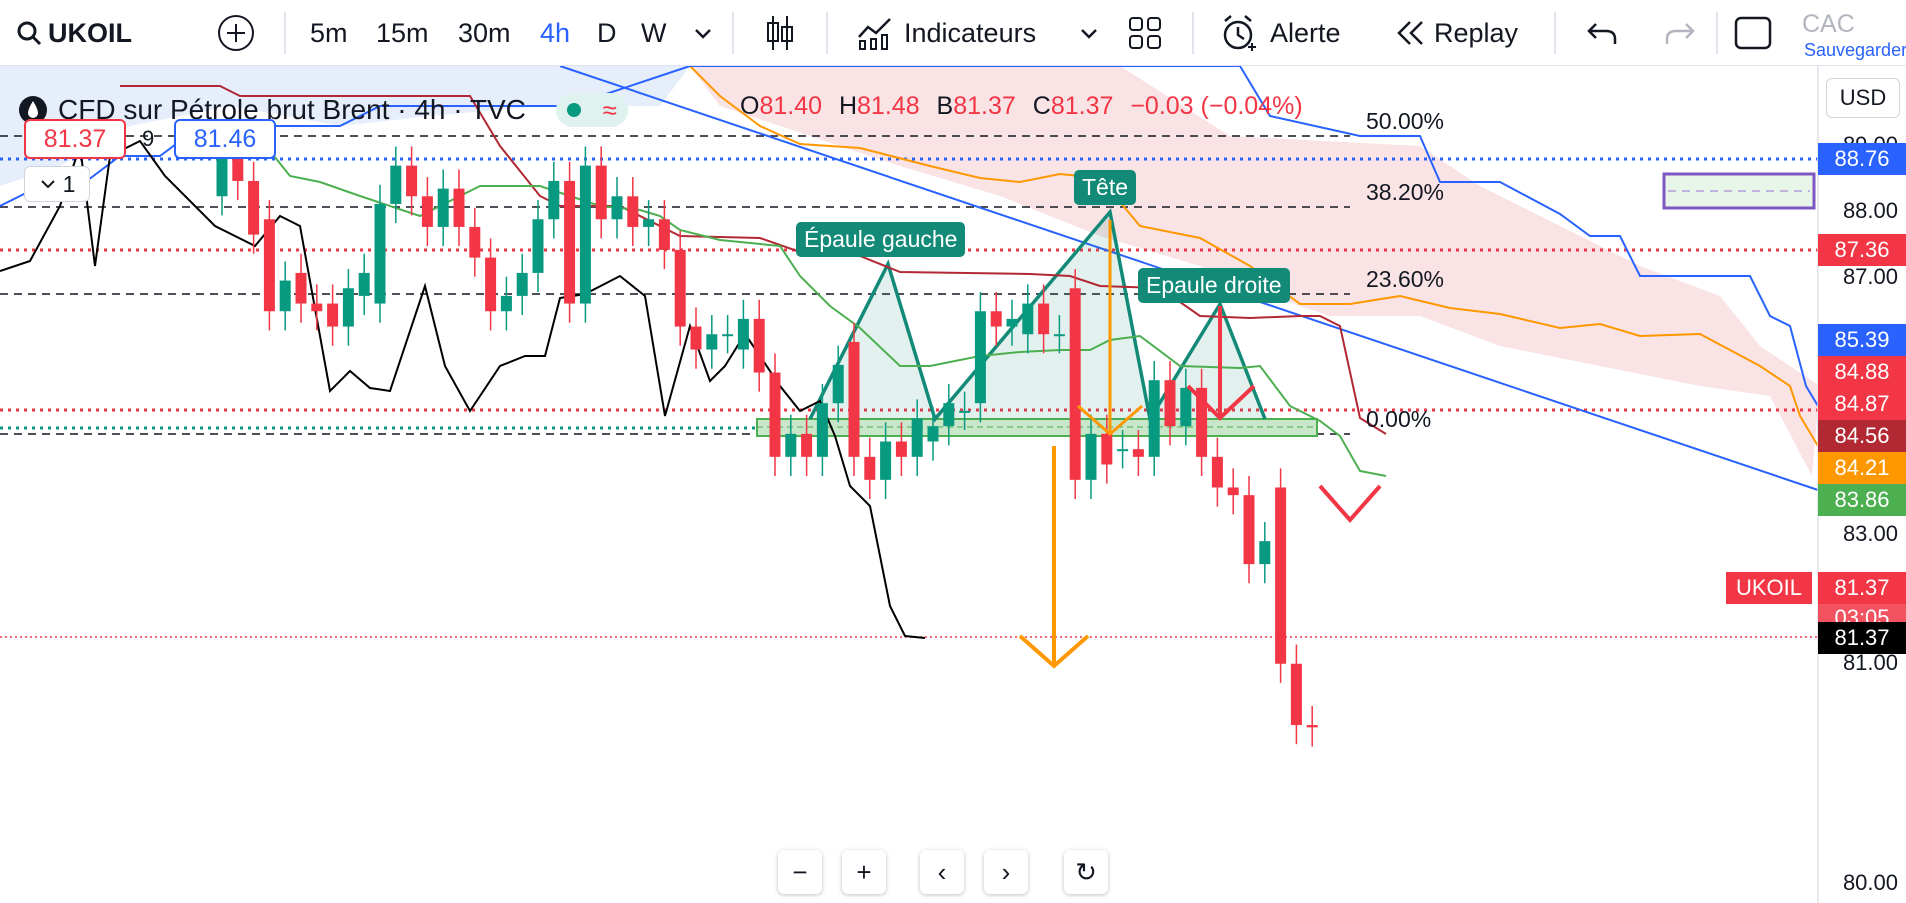 The height and width of the screenshot is (903, 1906). What do you see at coordinates (1145, 33) in the screenshot?
I see `layouts-button` at bounding box center [1145, 33].